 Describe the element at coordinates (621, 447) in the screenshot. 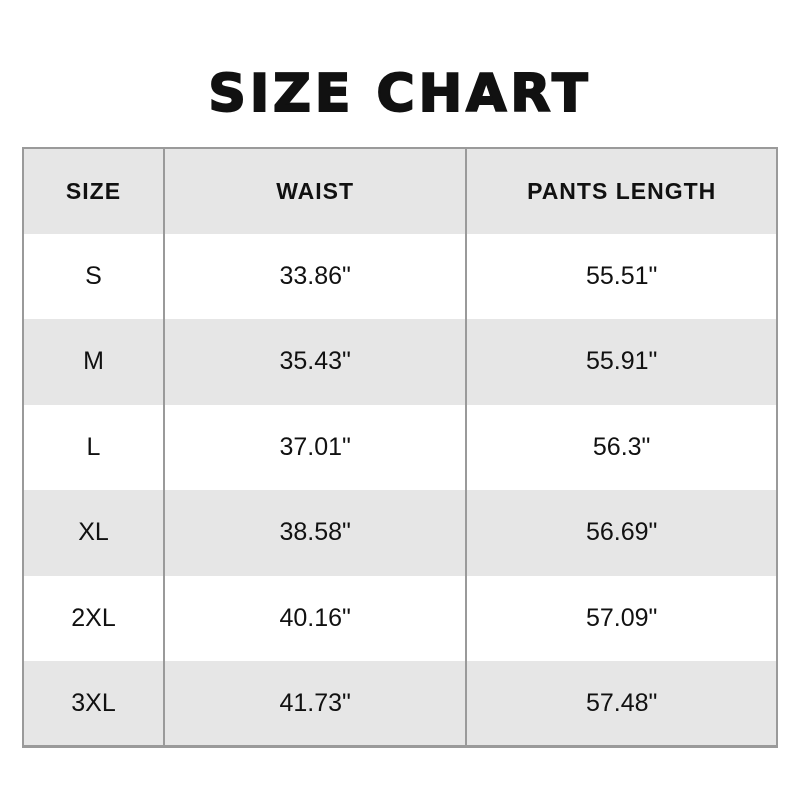

I see `pants-length-cell: 56.3"` at that location.